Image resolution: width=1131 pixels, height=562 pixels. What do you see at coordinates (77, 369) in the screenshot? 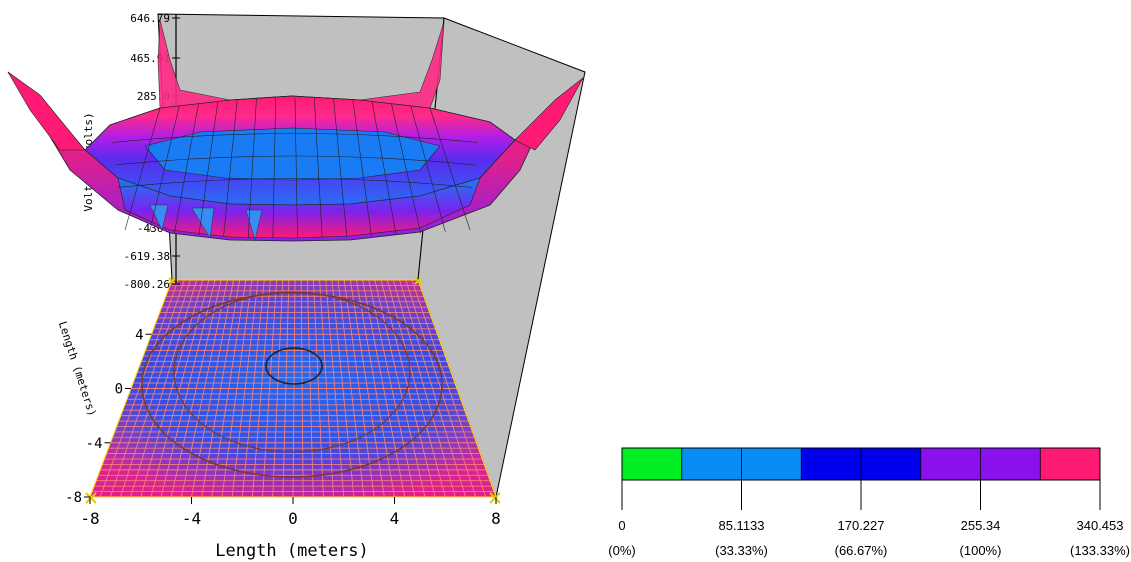
I see `y-axis-label: Length (meters)` at bounding box center [77, 369].